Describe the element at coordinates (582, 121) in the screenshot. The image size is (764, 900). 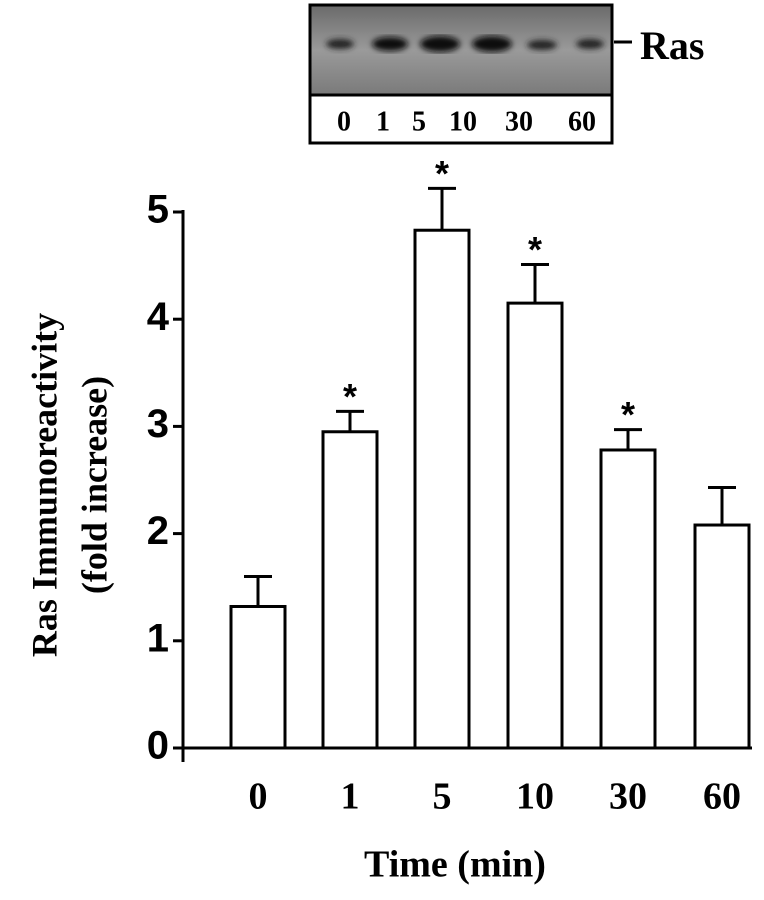
I see `lane-label: 60` at that location.